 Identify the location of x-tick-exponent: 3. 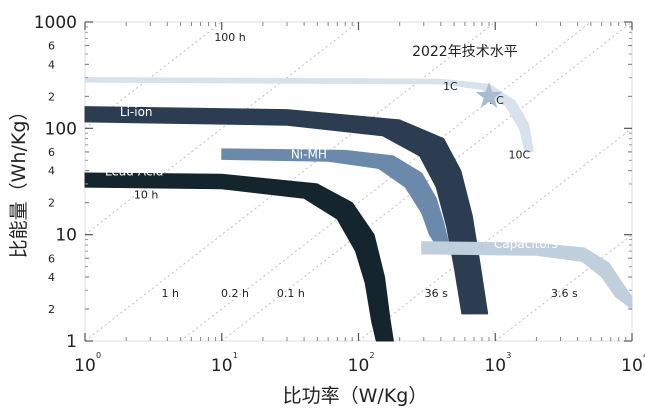
(508, 355).